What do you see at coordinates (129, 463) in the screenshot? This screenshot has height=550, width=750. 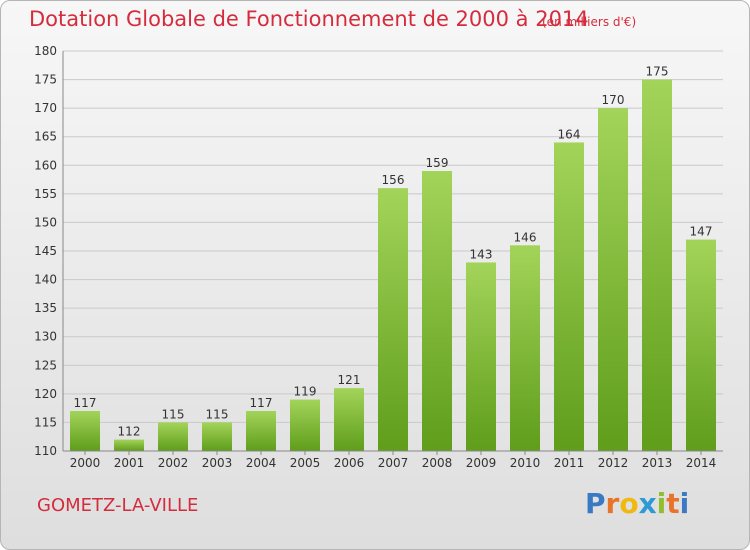 I see `x-tick-label-2001: 2001` at bounding box center [129, 463].